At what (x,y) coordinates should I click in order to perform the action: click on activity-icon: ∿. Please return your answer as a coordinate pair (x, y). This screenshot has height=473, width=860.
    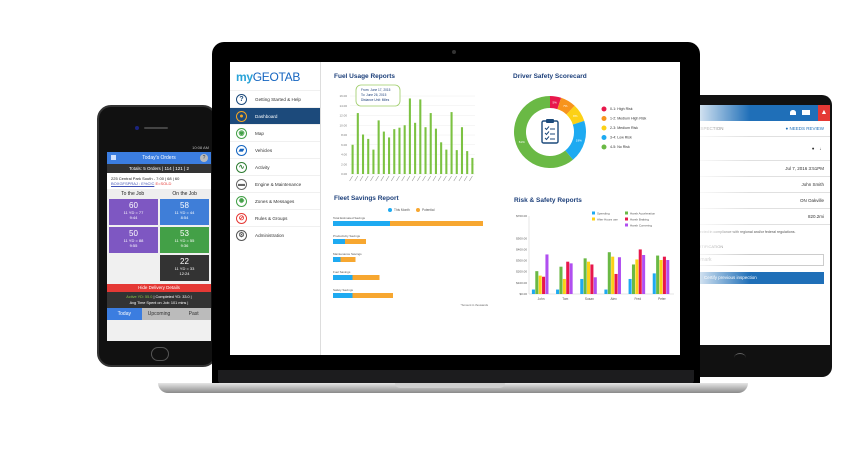
    Looking at the image, I should click on (241, 167).